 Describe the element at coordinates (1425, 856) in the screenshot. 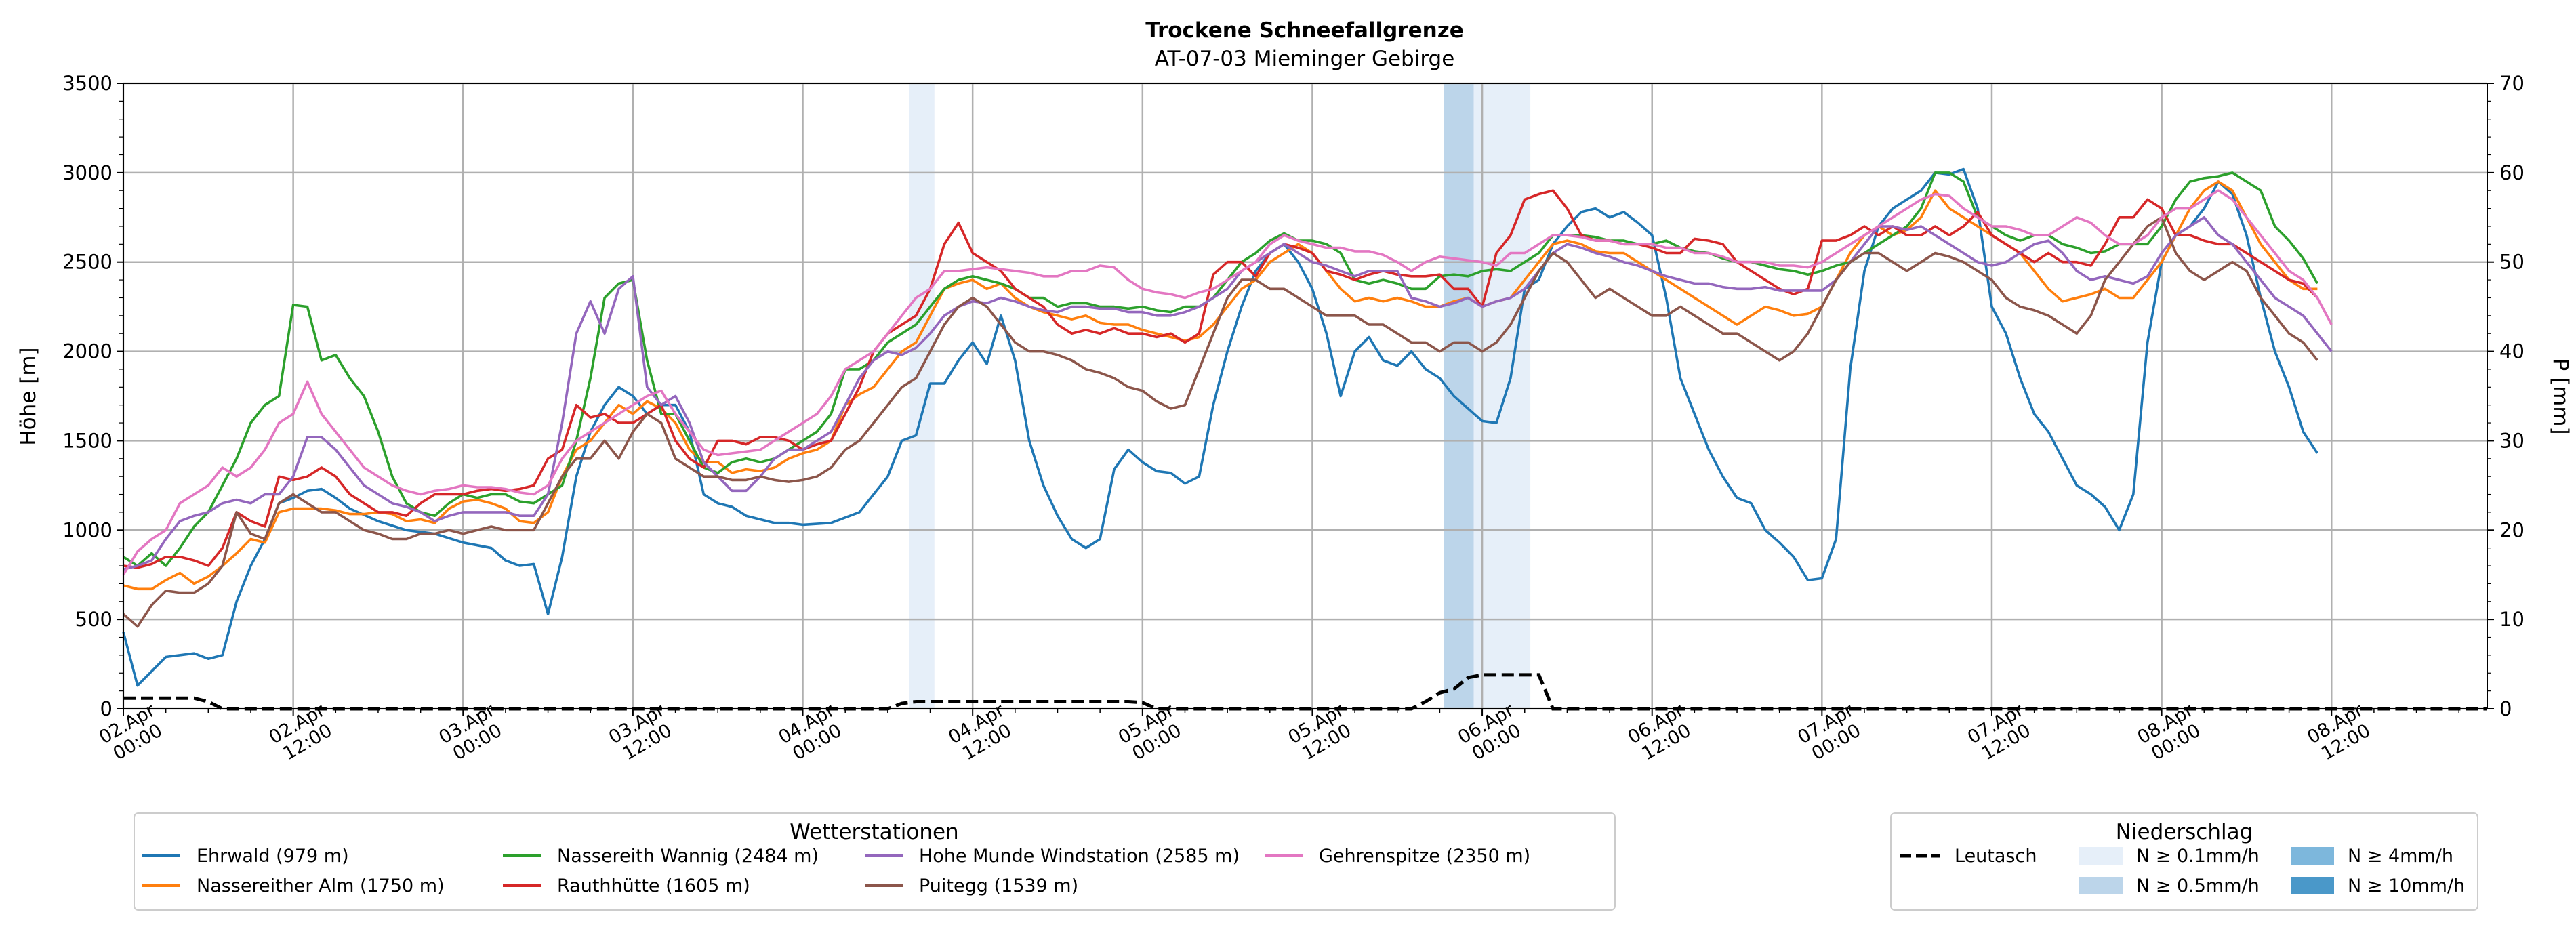

I see `legend-label: Gehrenspitze (2350 m)` at that location.